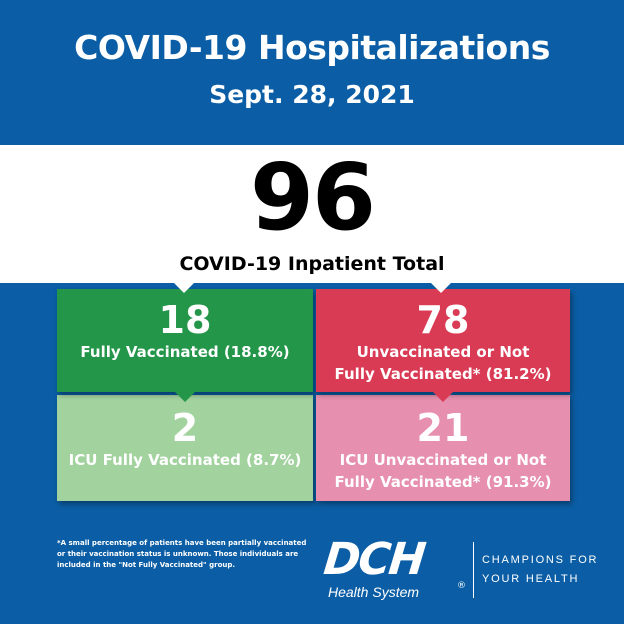 Image resolution: width=624 pixels, height=624 pixels. I want to click on fully-vaccinated-pointer, so click(185, 397).